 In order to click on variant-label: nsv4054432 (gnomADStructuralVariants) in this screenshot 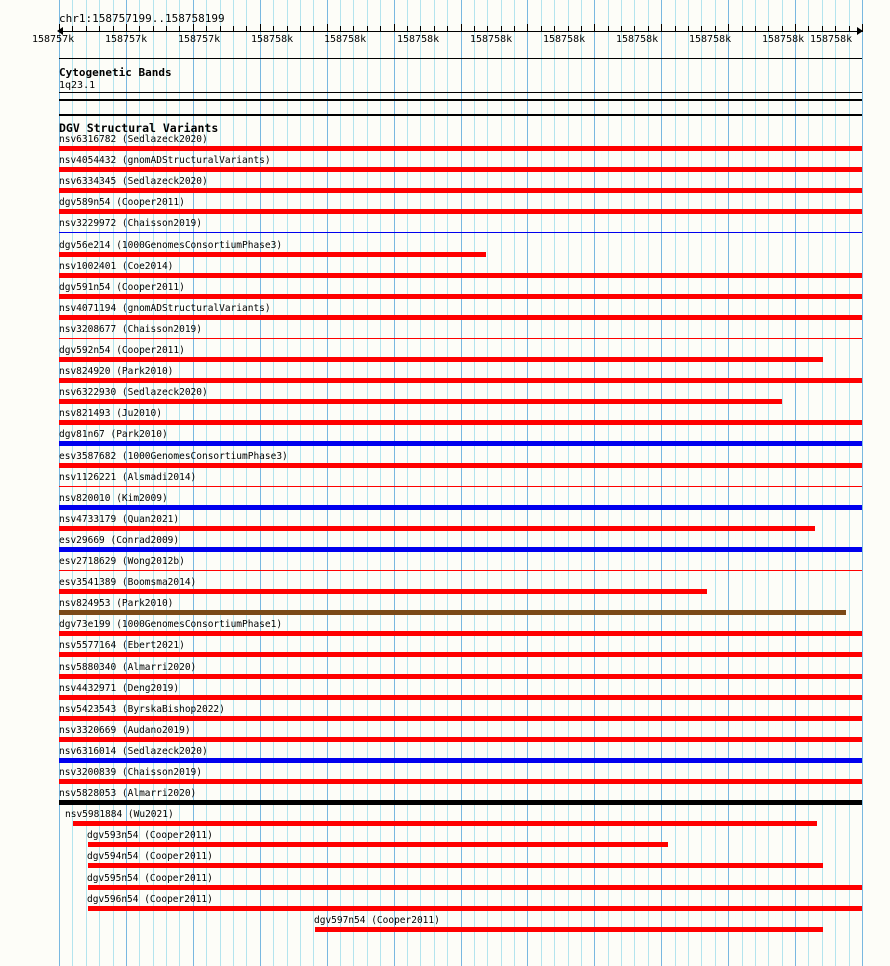, I will do `click(165, 161)`.